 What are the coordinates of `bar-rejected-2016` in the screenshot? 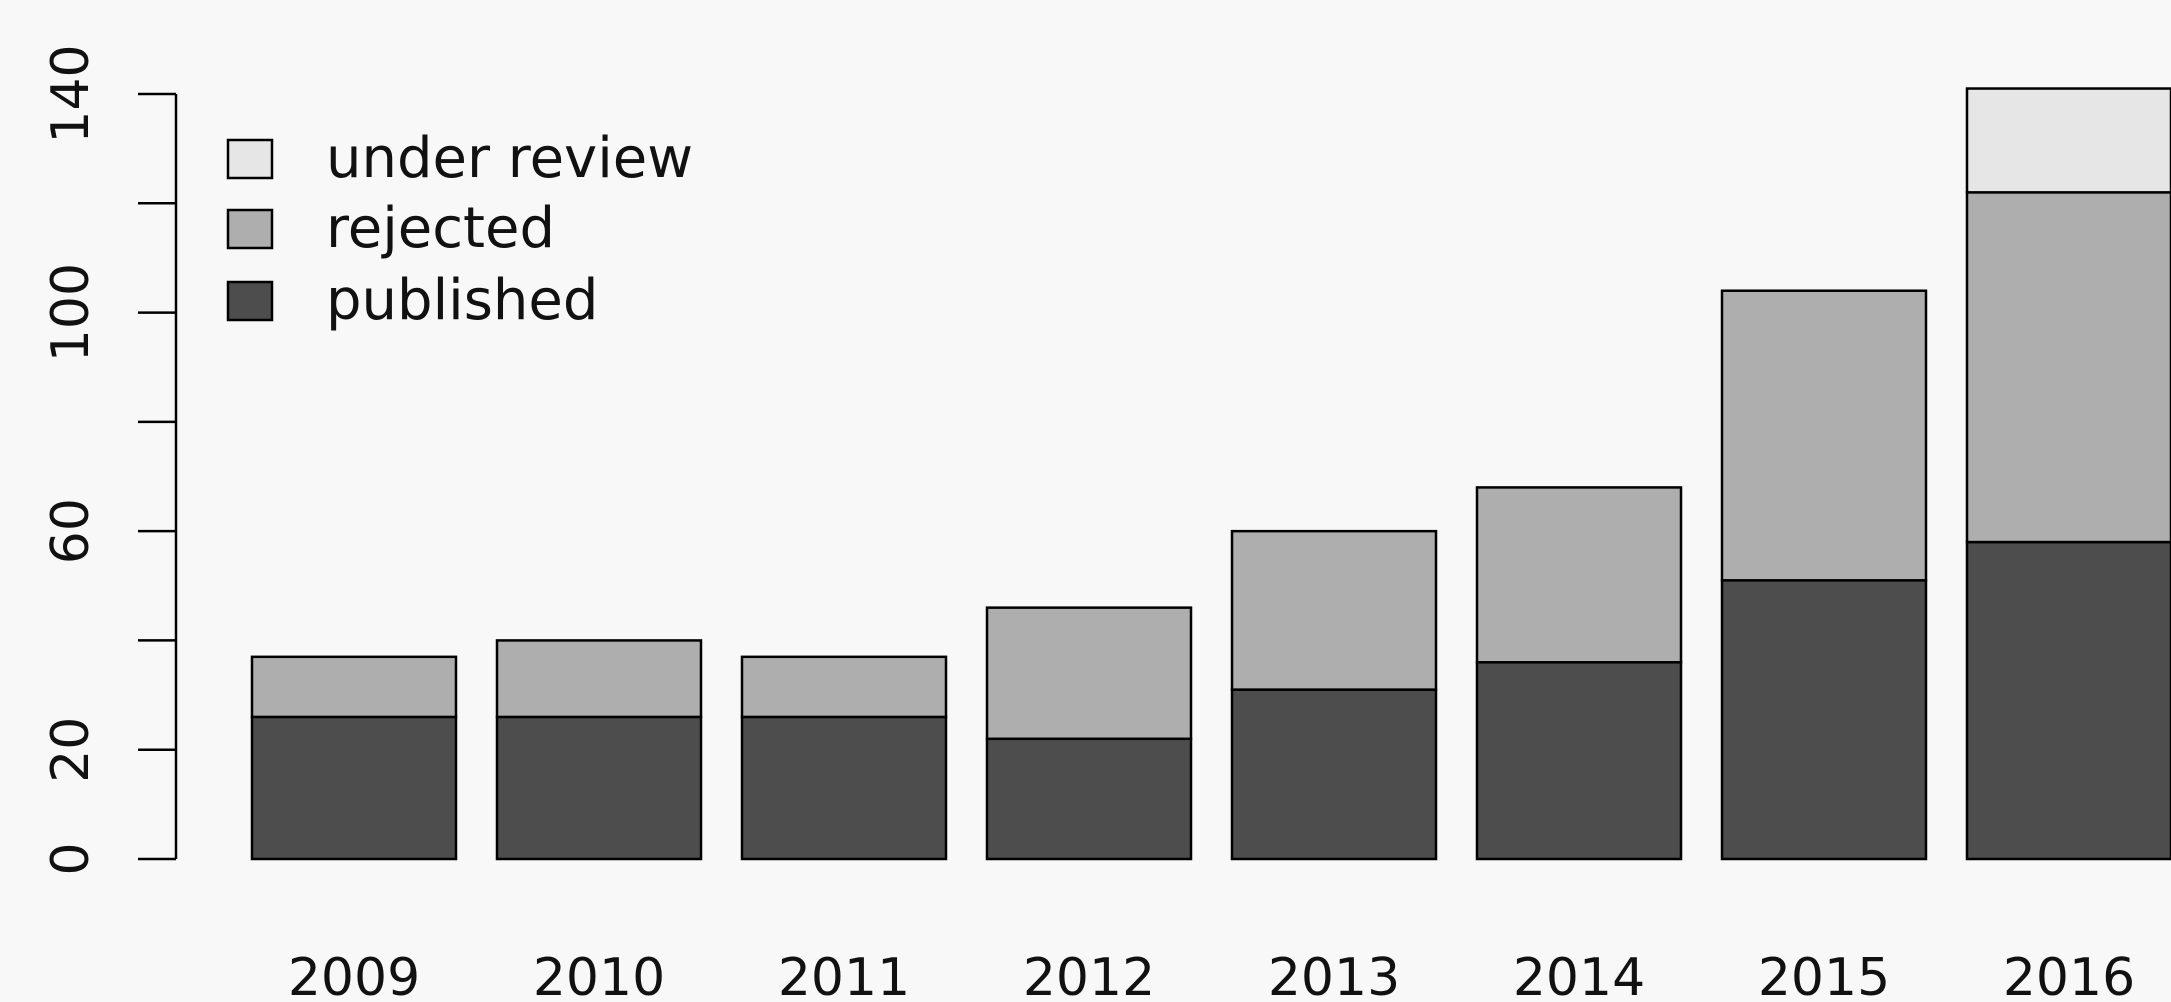 It's located at (2068, 367).